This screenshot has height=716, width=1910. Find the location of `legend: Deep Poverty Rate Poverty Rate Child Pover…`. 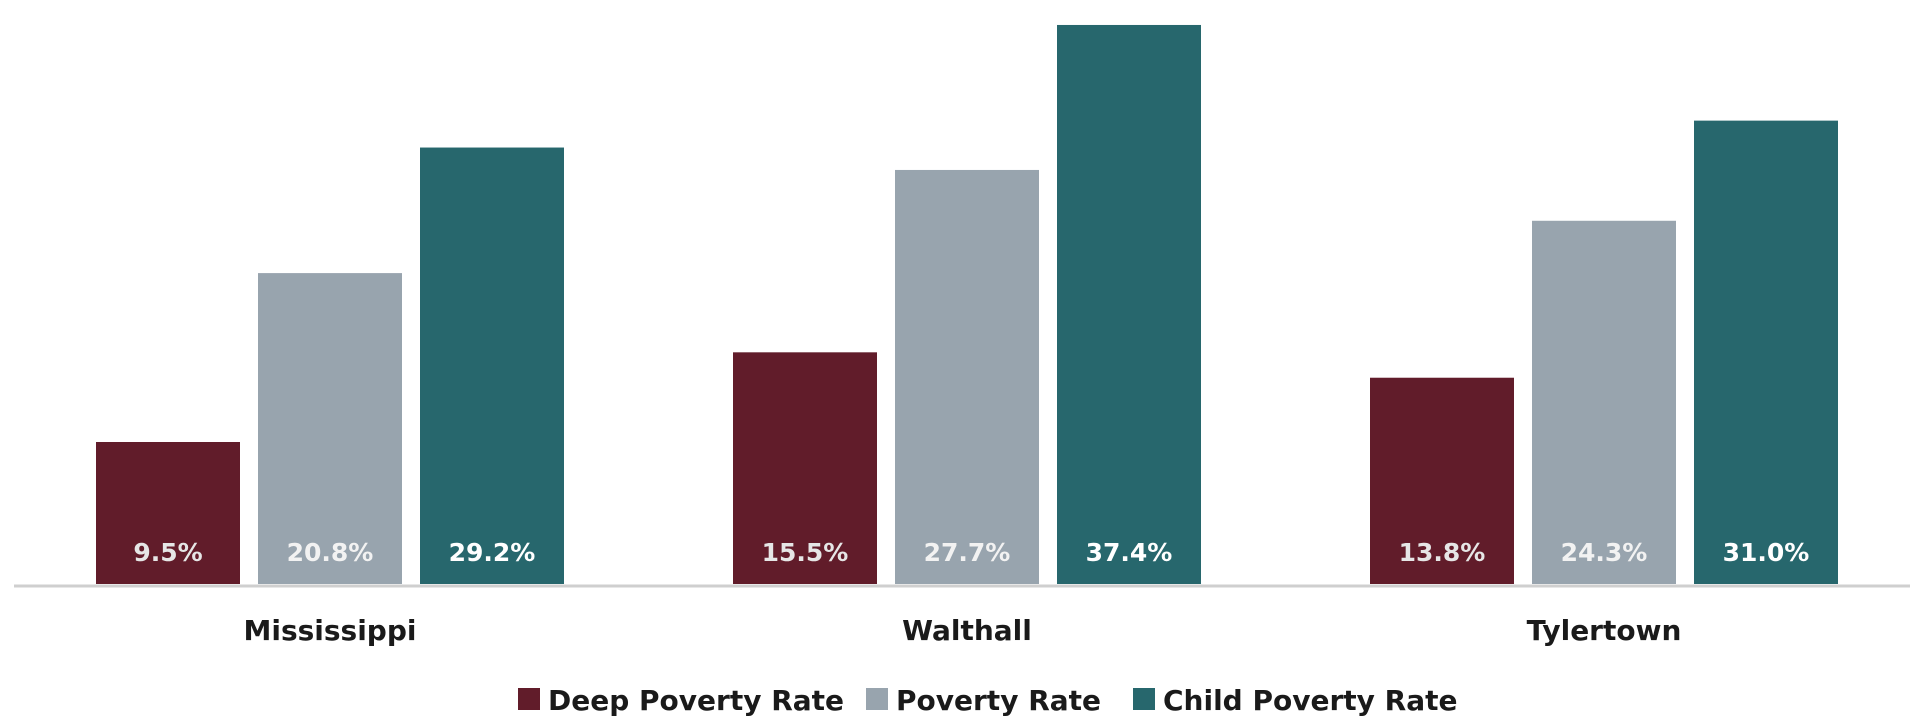

legend: Deep Poverty Rate Poverty Rate Child Pover… is located at coordinates (988, 700).